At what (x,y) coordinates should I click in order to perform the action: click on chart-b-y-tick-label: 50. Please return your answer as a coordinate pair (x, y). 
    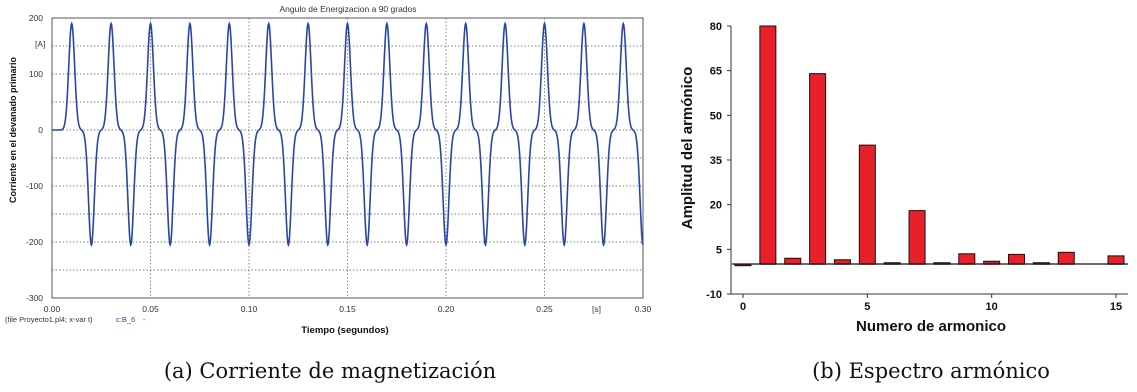
    Looking at the image, I should click on (716, 116).